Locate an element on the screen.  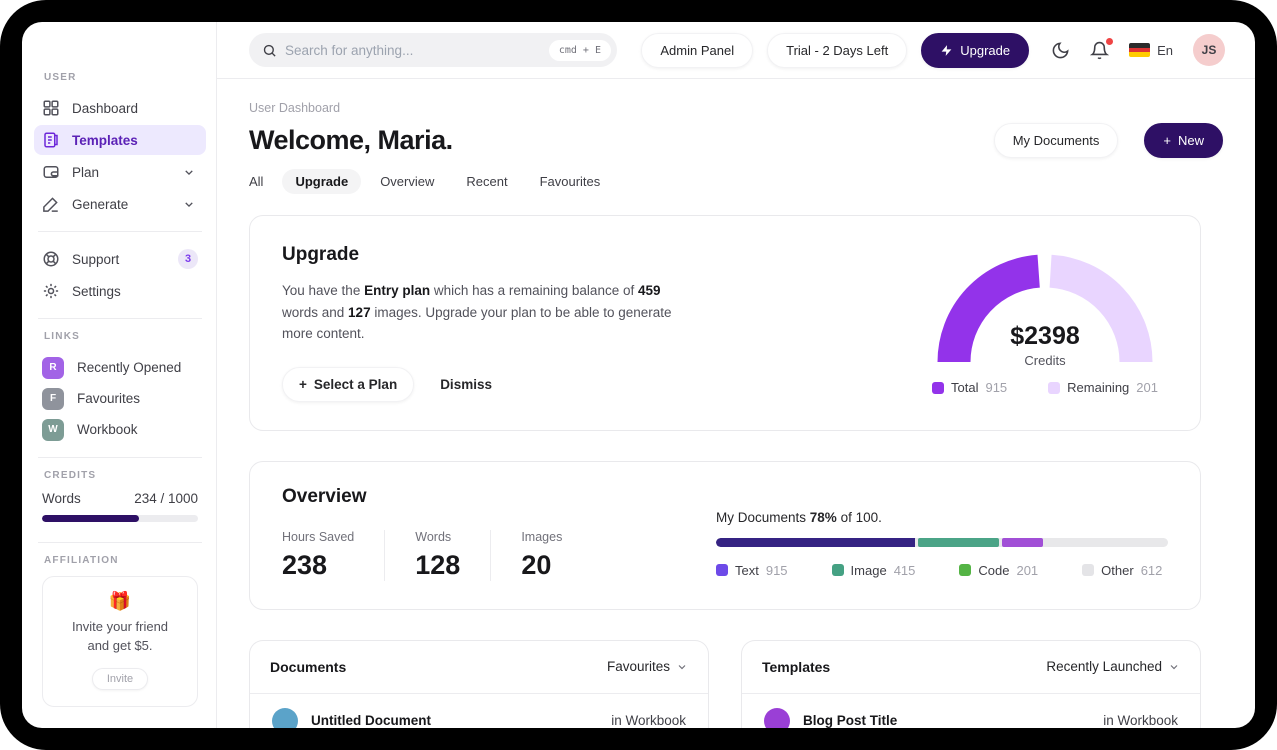
gauge-remaining-arc is located at coordinates (1100, 308).